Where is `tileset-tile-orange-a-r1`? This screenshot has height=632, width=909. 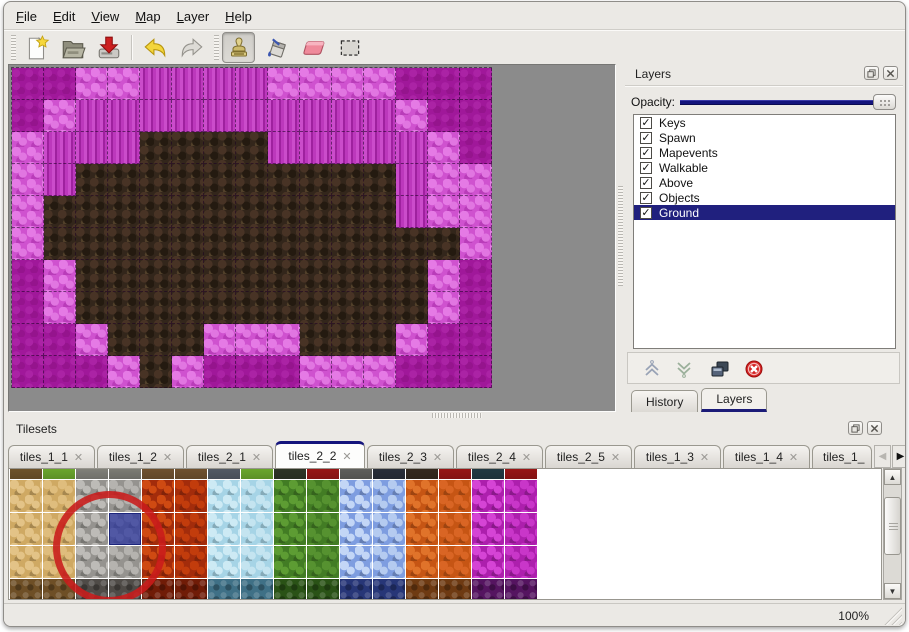 tileset-tile-orange-a-r1 is located at coordinates (422, 496).